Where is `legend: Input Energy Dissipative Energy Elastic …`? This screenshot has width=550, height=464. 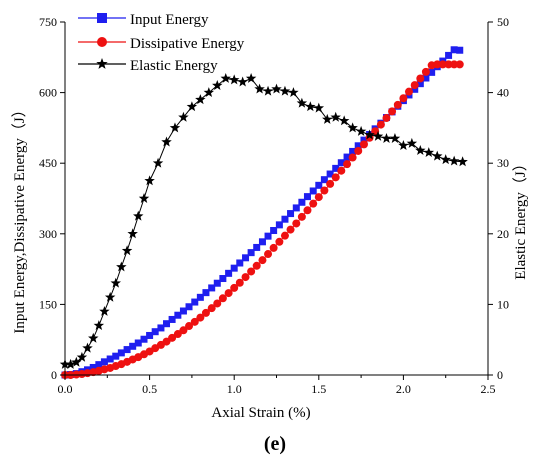
legend: Input Energy Dissipative Energy Elastic … is located at coordinates (161, 43).